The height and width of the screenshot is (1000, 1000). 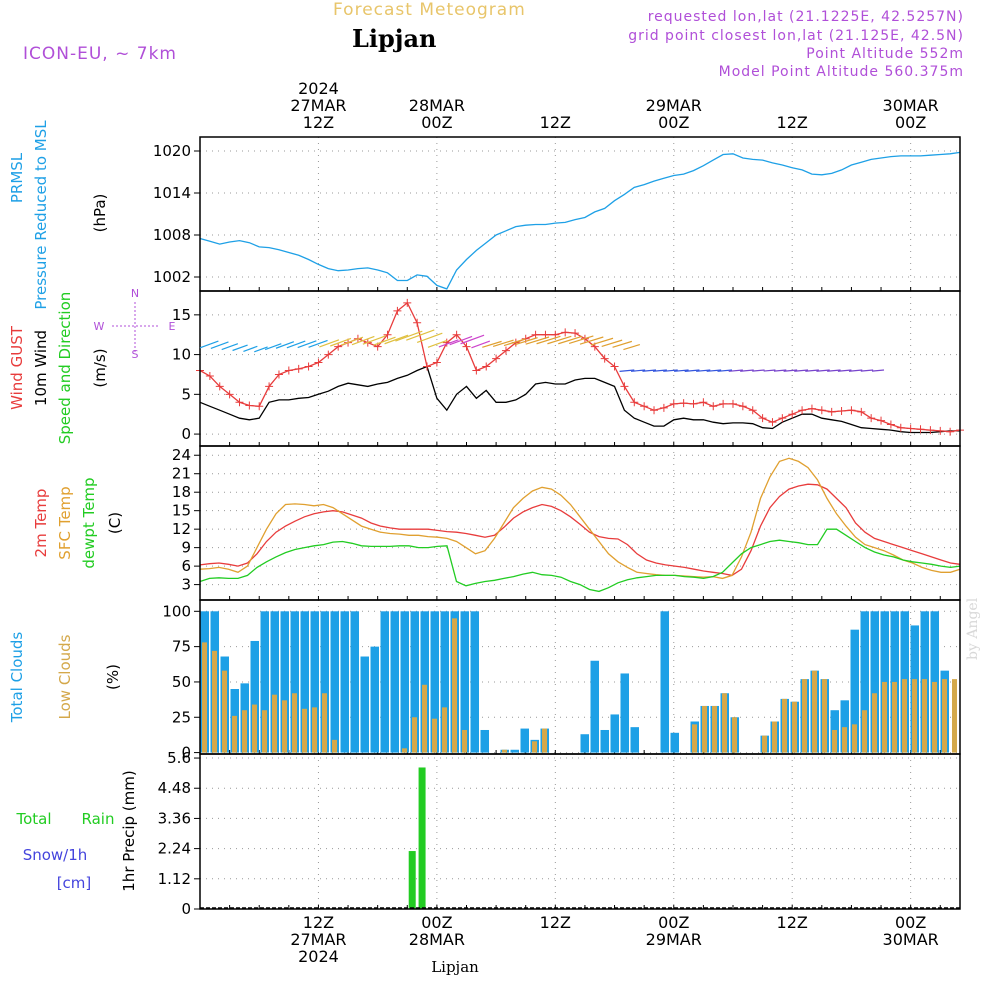 What do you see at coordinates (580, 214) in the screenshot?
I see `panel-frame` at bounding box center [580, 214].